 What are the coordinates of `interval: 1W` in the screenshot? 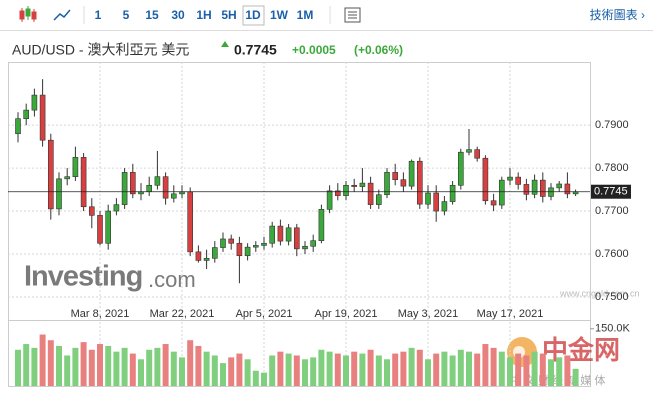 It's located at (279, 15).